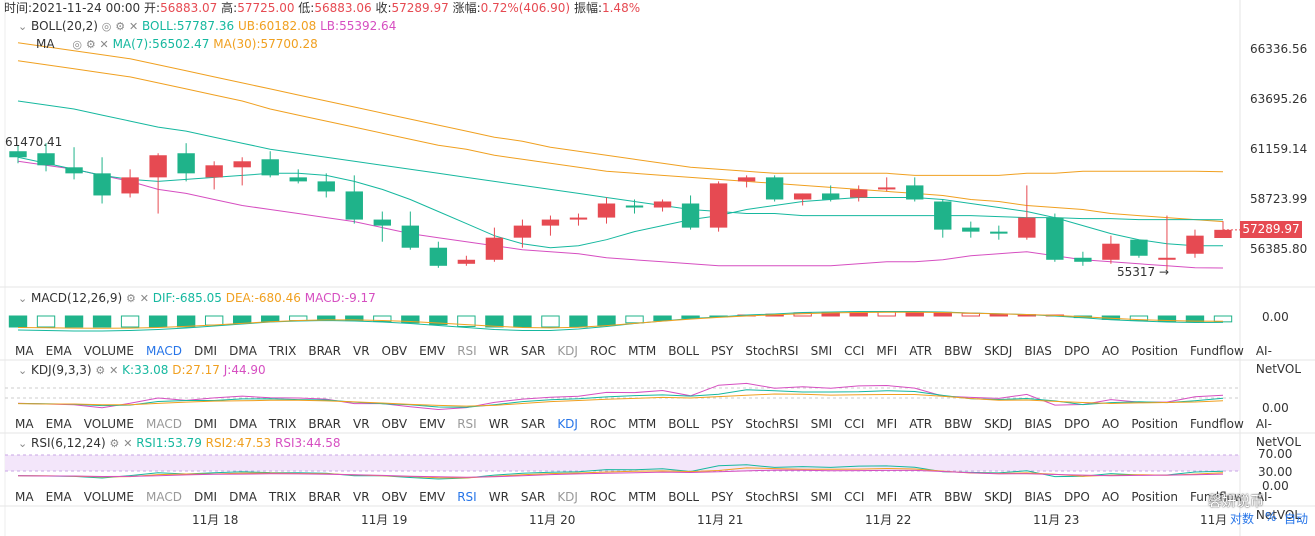 This screenshot has height=536, width=1315. Describe the element at coordinates (1296, 519) in the screenshot. I see `auto-scale-link: 自动` at that location.